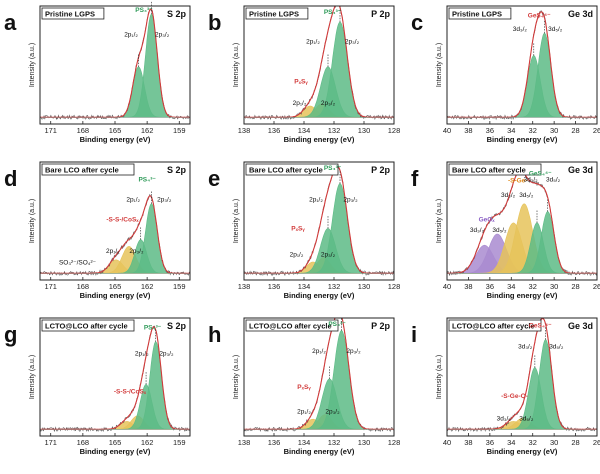 This screenshot has width=600, height=474. I want to click on panel-title: LCTO@LCO after cycle, so click(292, 325).